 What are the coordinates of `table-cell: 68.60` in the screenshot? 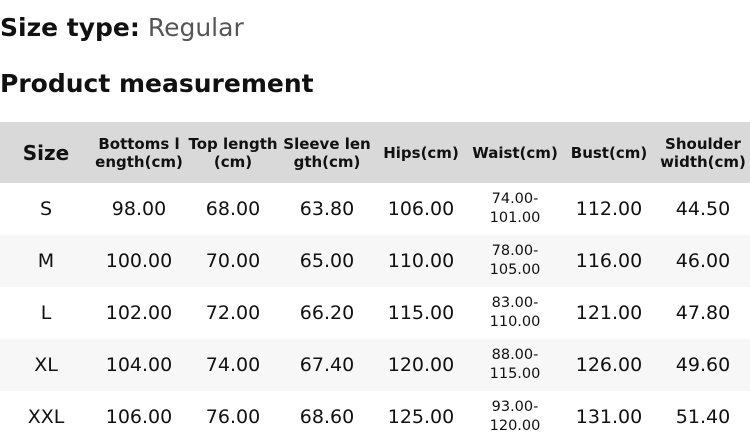 It's located at (327, 417).